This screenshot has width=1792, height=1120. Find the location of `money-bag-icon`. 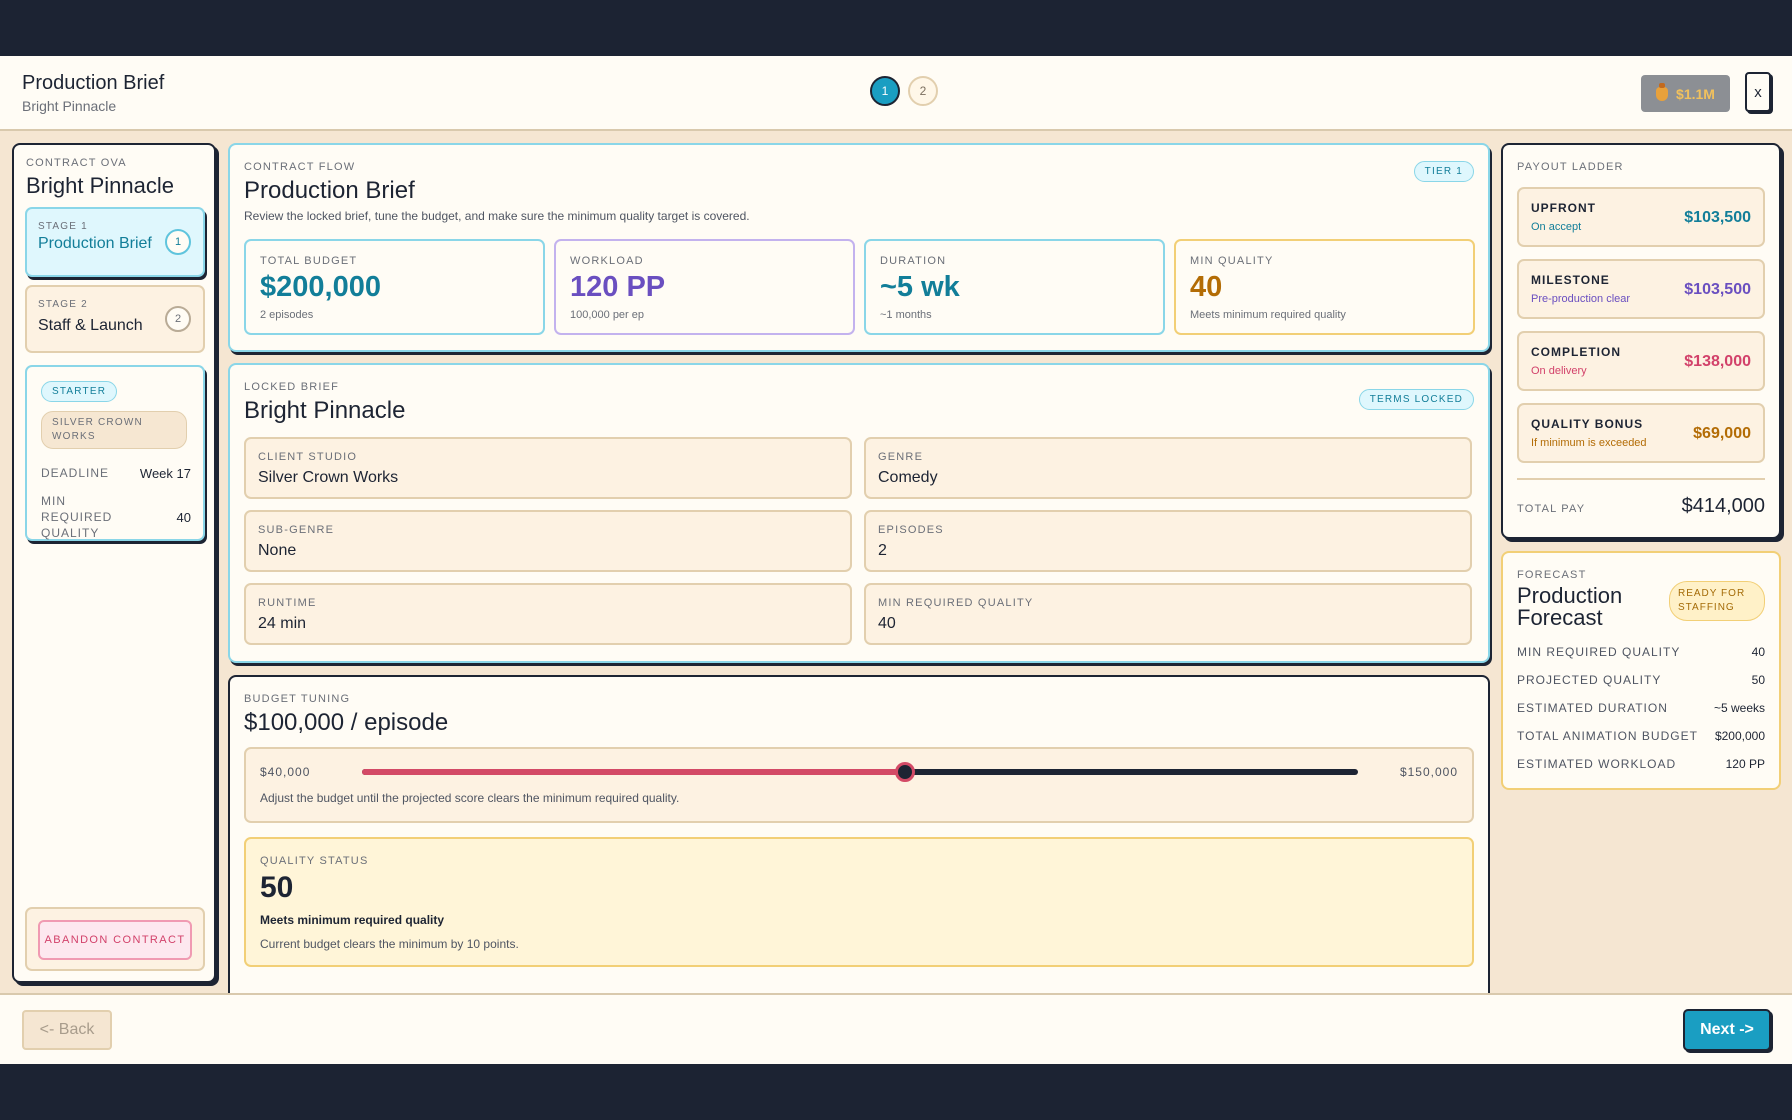

money-bag-icon is located at coordinates (1662, 91).